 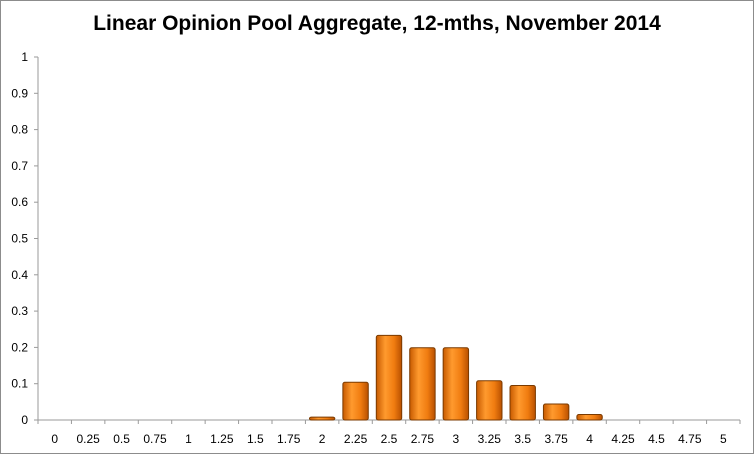 I want to click on x-tick-label: 4.5, so click(x=656, y=439).